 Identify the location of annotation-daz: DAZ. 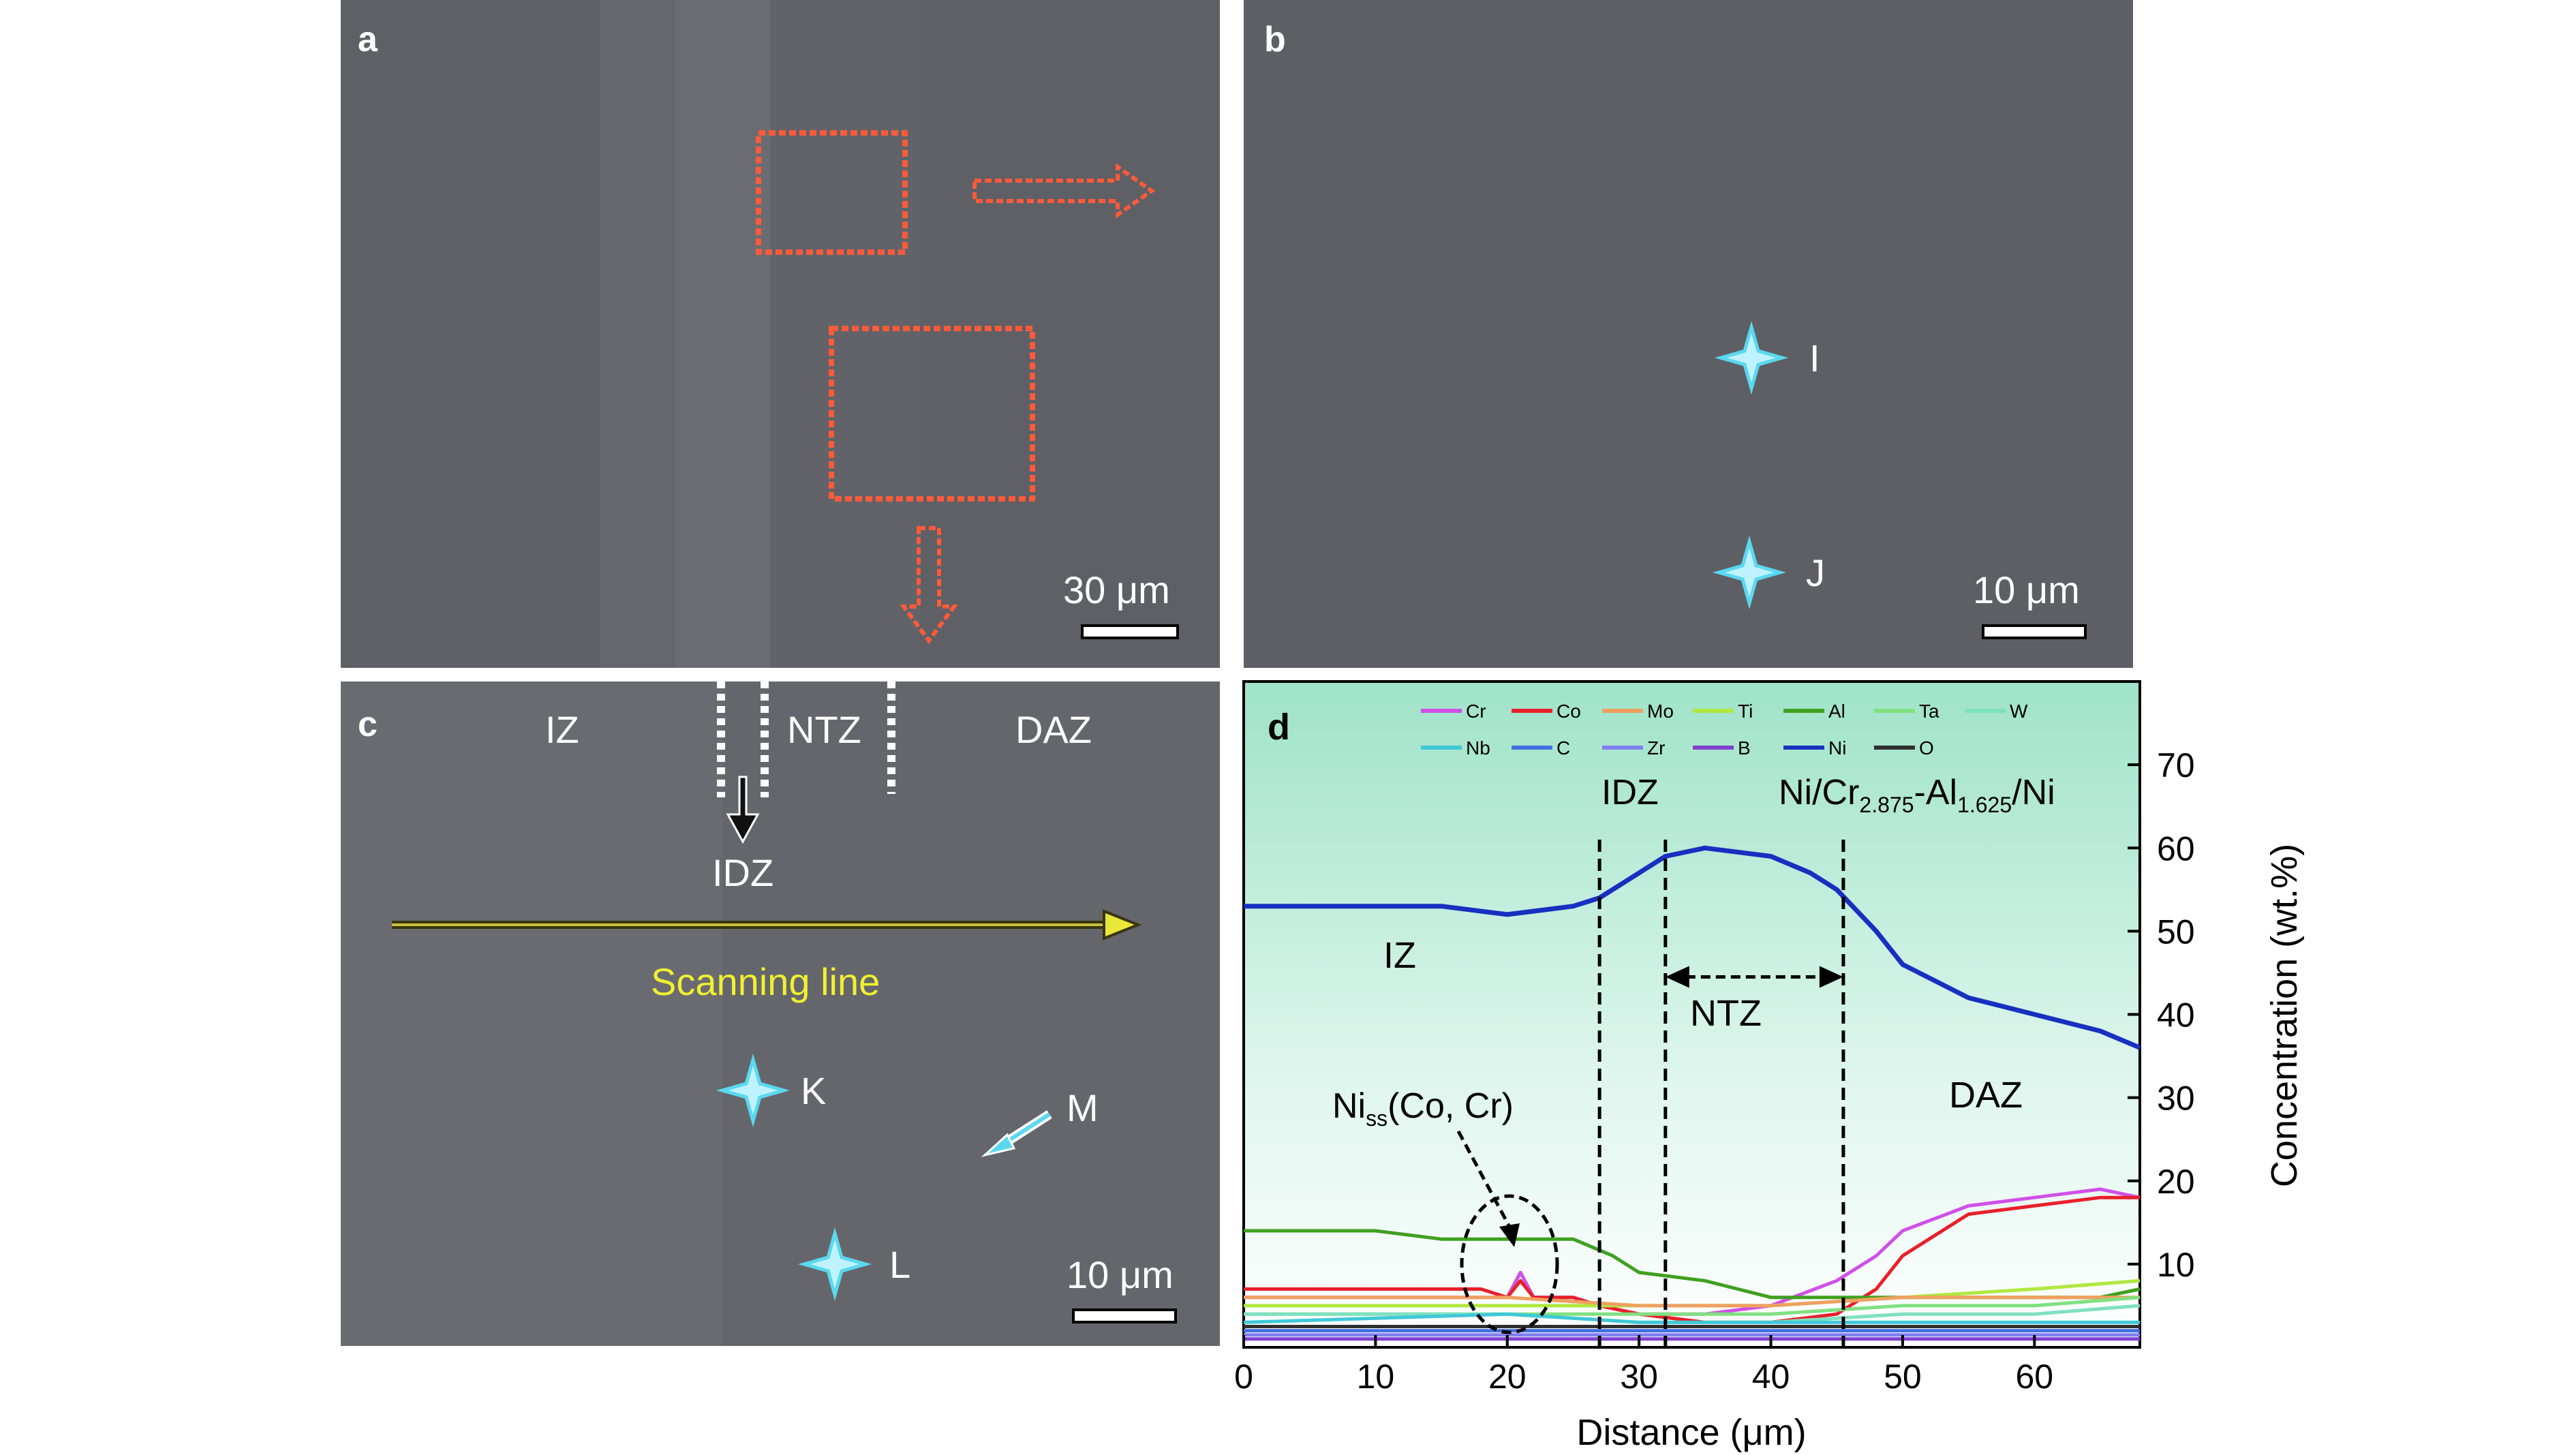
(1986, 1095).